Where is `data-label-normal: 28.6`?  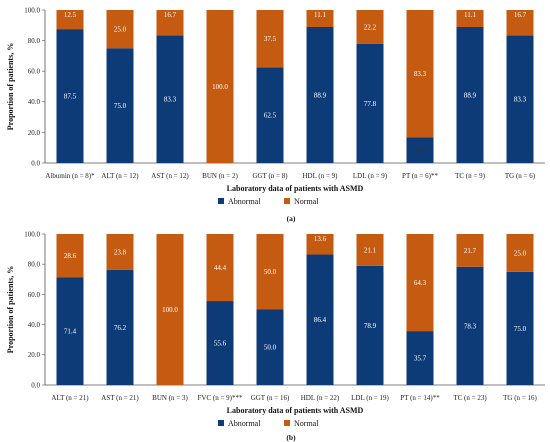
data-label-normal: 28.6 is located at coordinates (70, 256).